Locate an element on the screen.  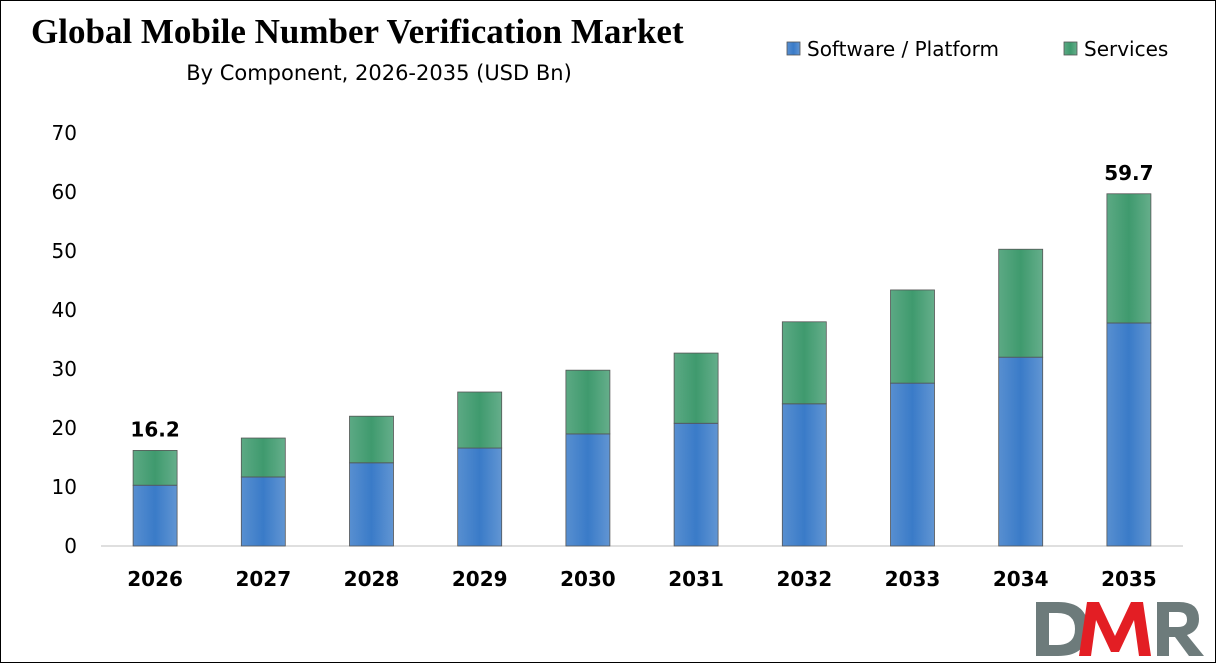
bar-services-2033 is located at coordinates (912, 336).